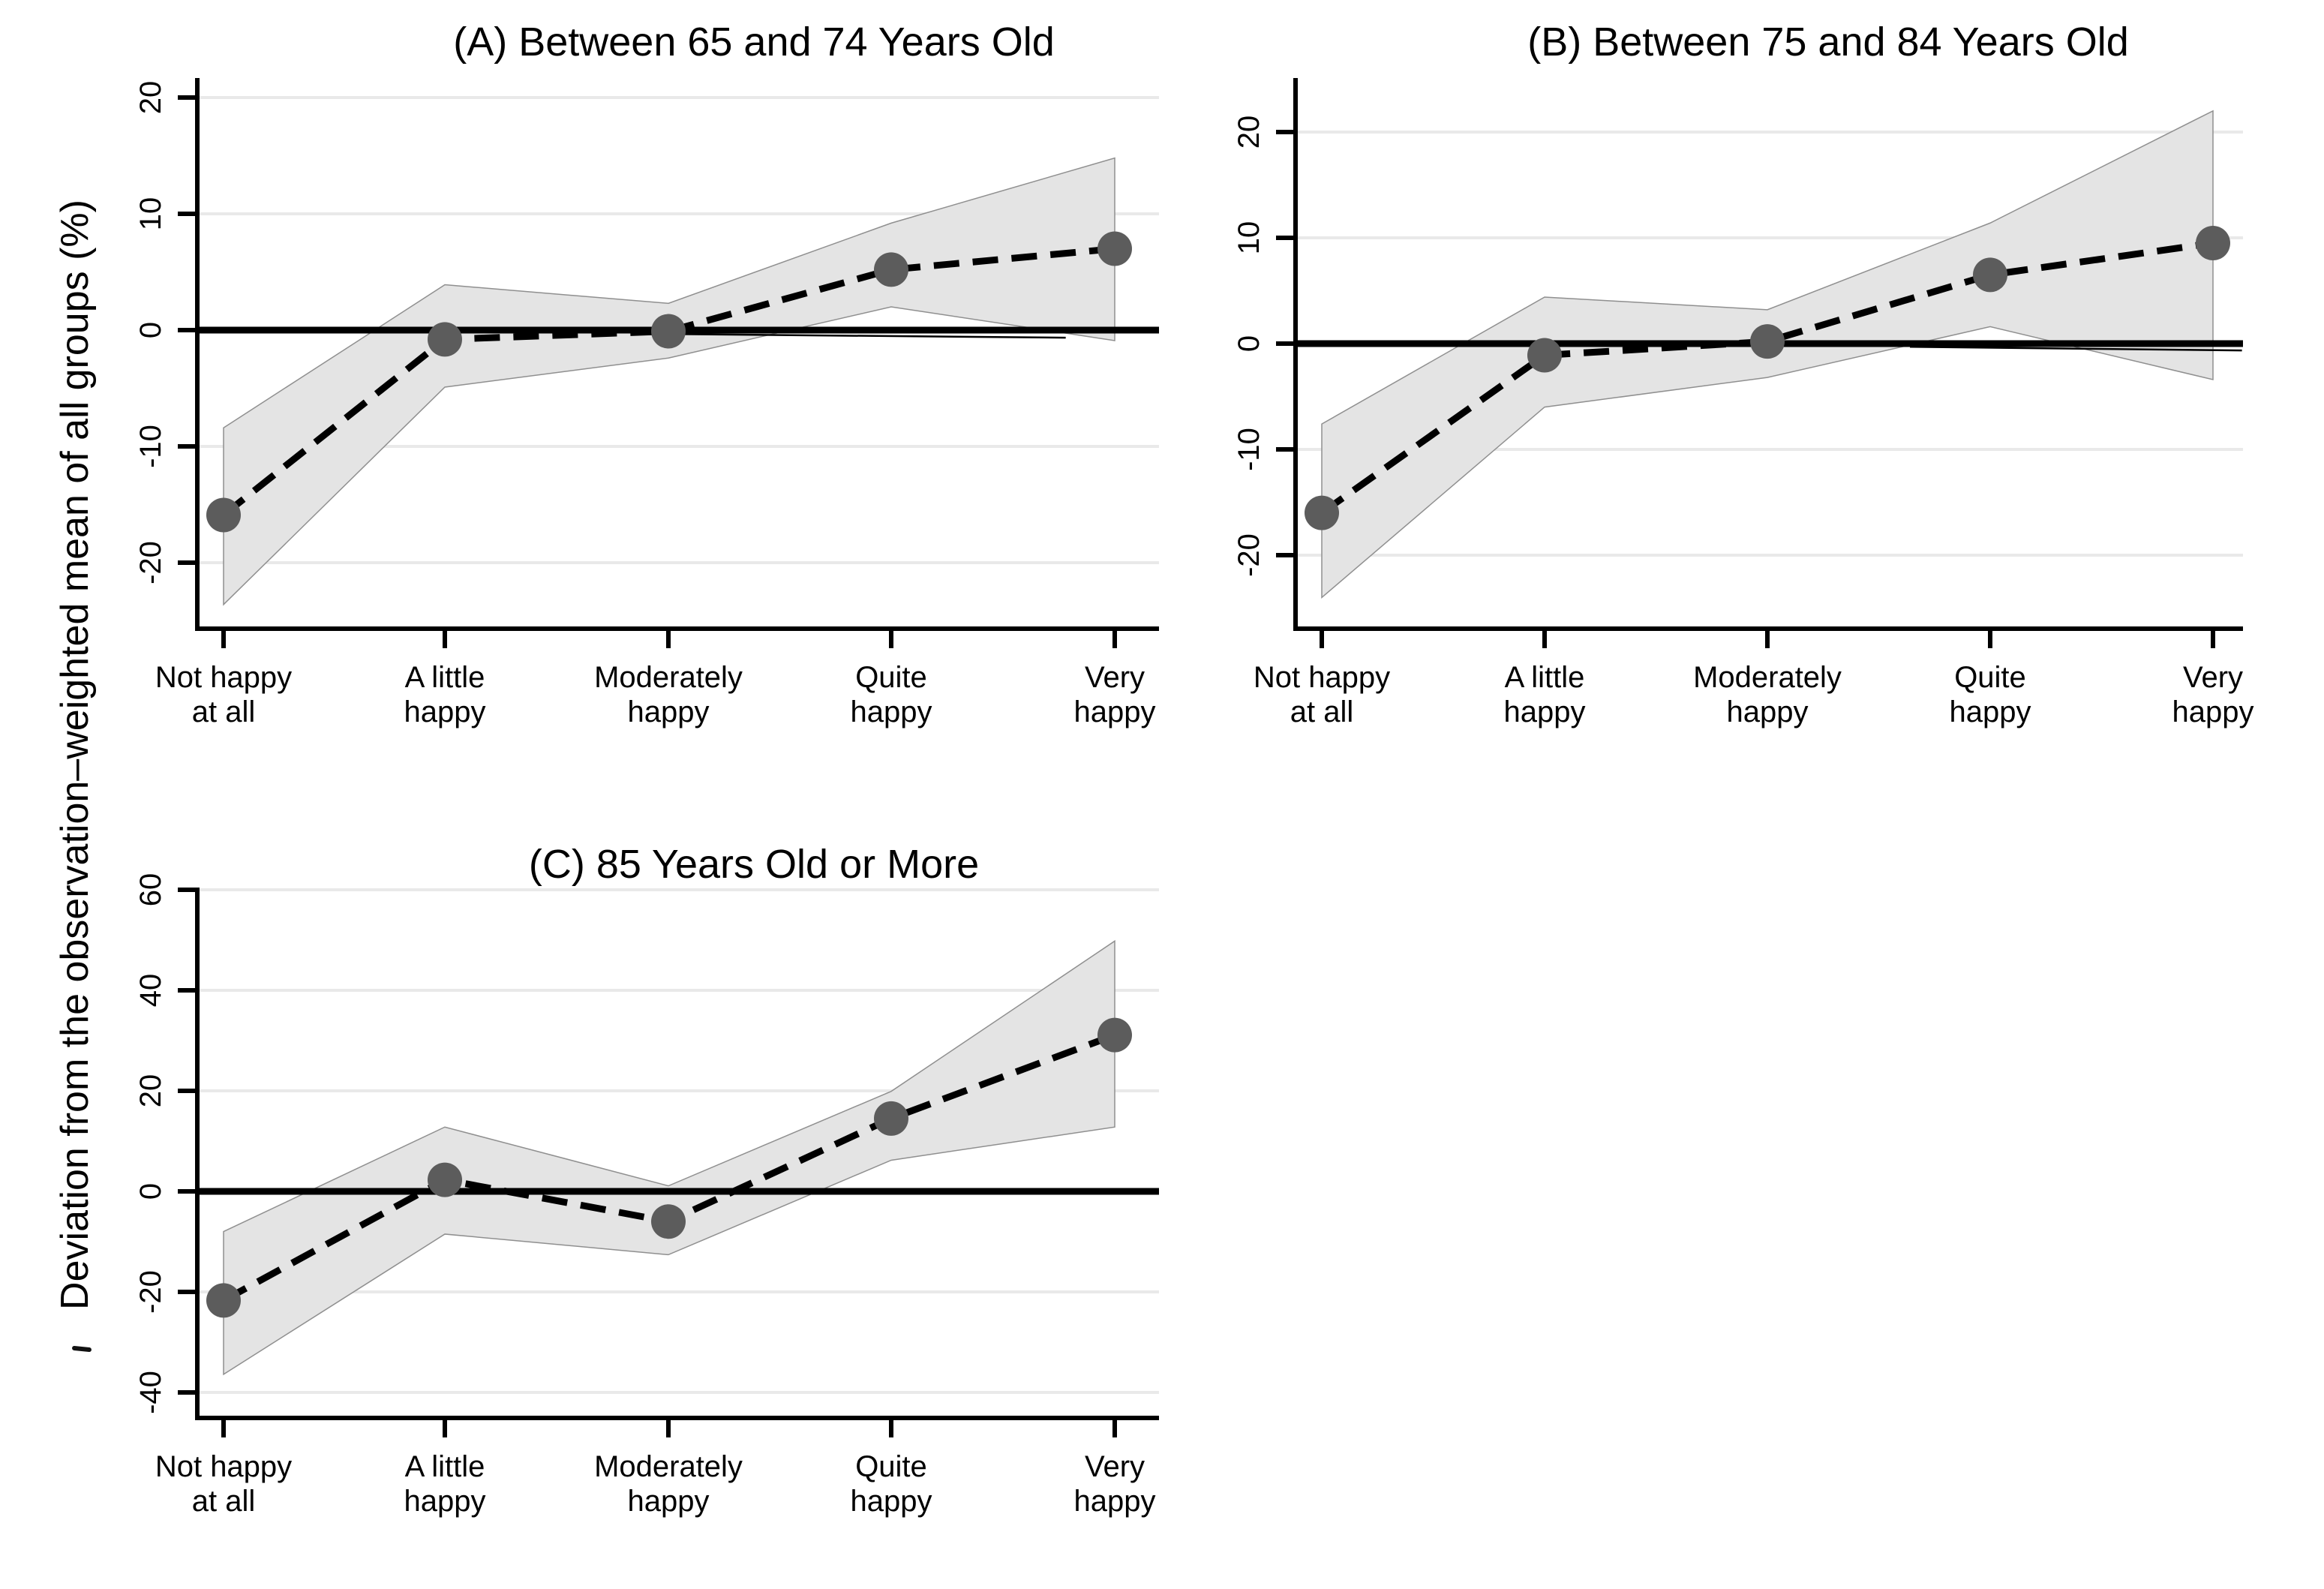 This screenshot has width=2324, height=1589. Describe the element at coordinates (891, 677) in the screenshot. I see `panel-a-category-label: Quite` at that location.